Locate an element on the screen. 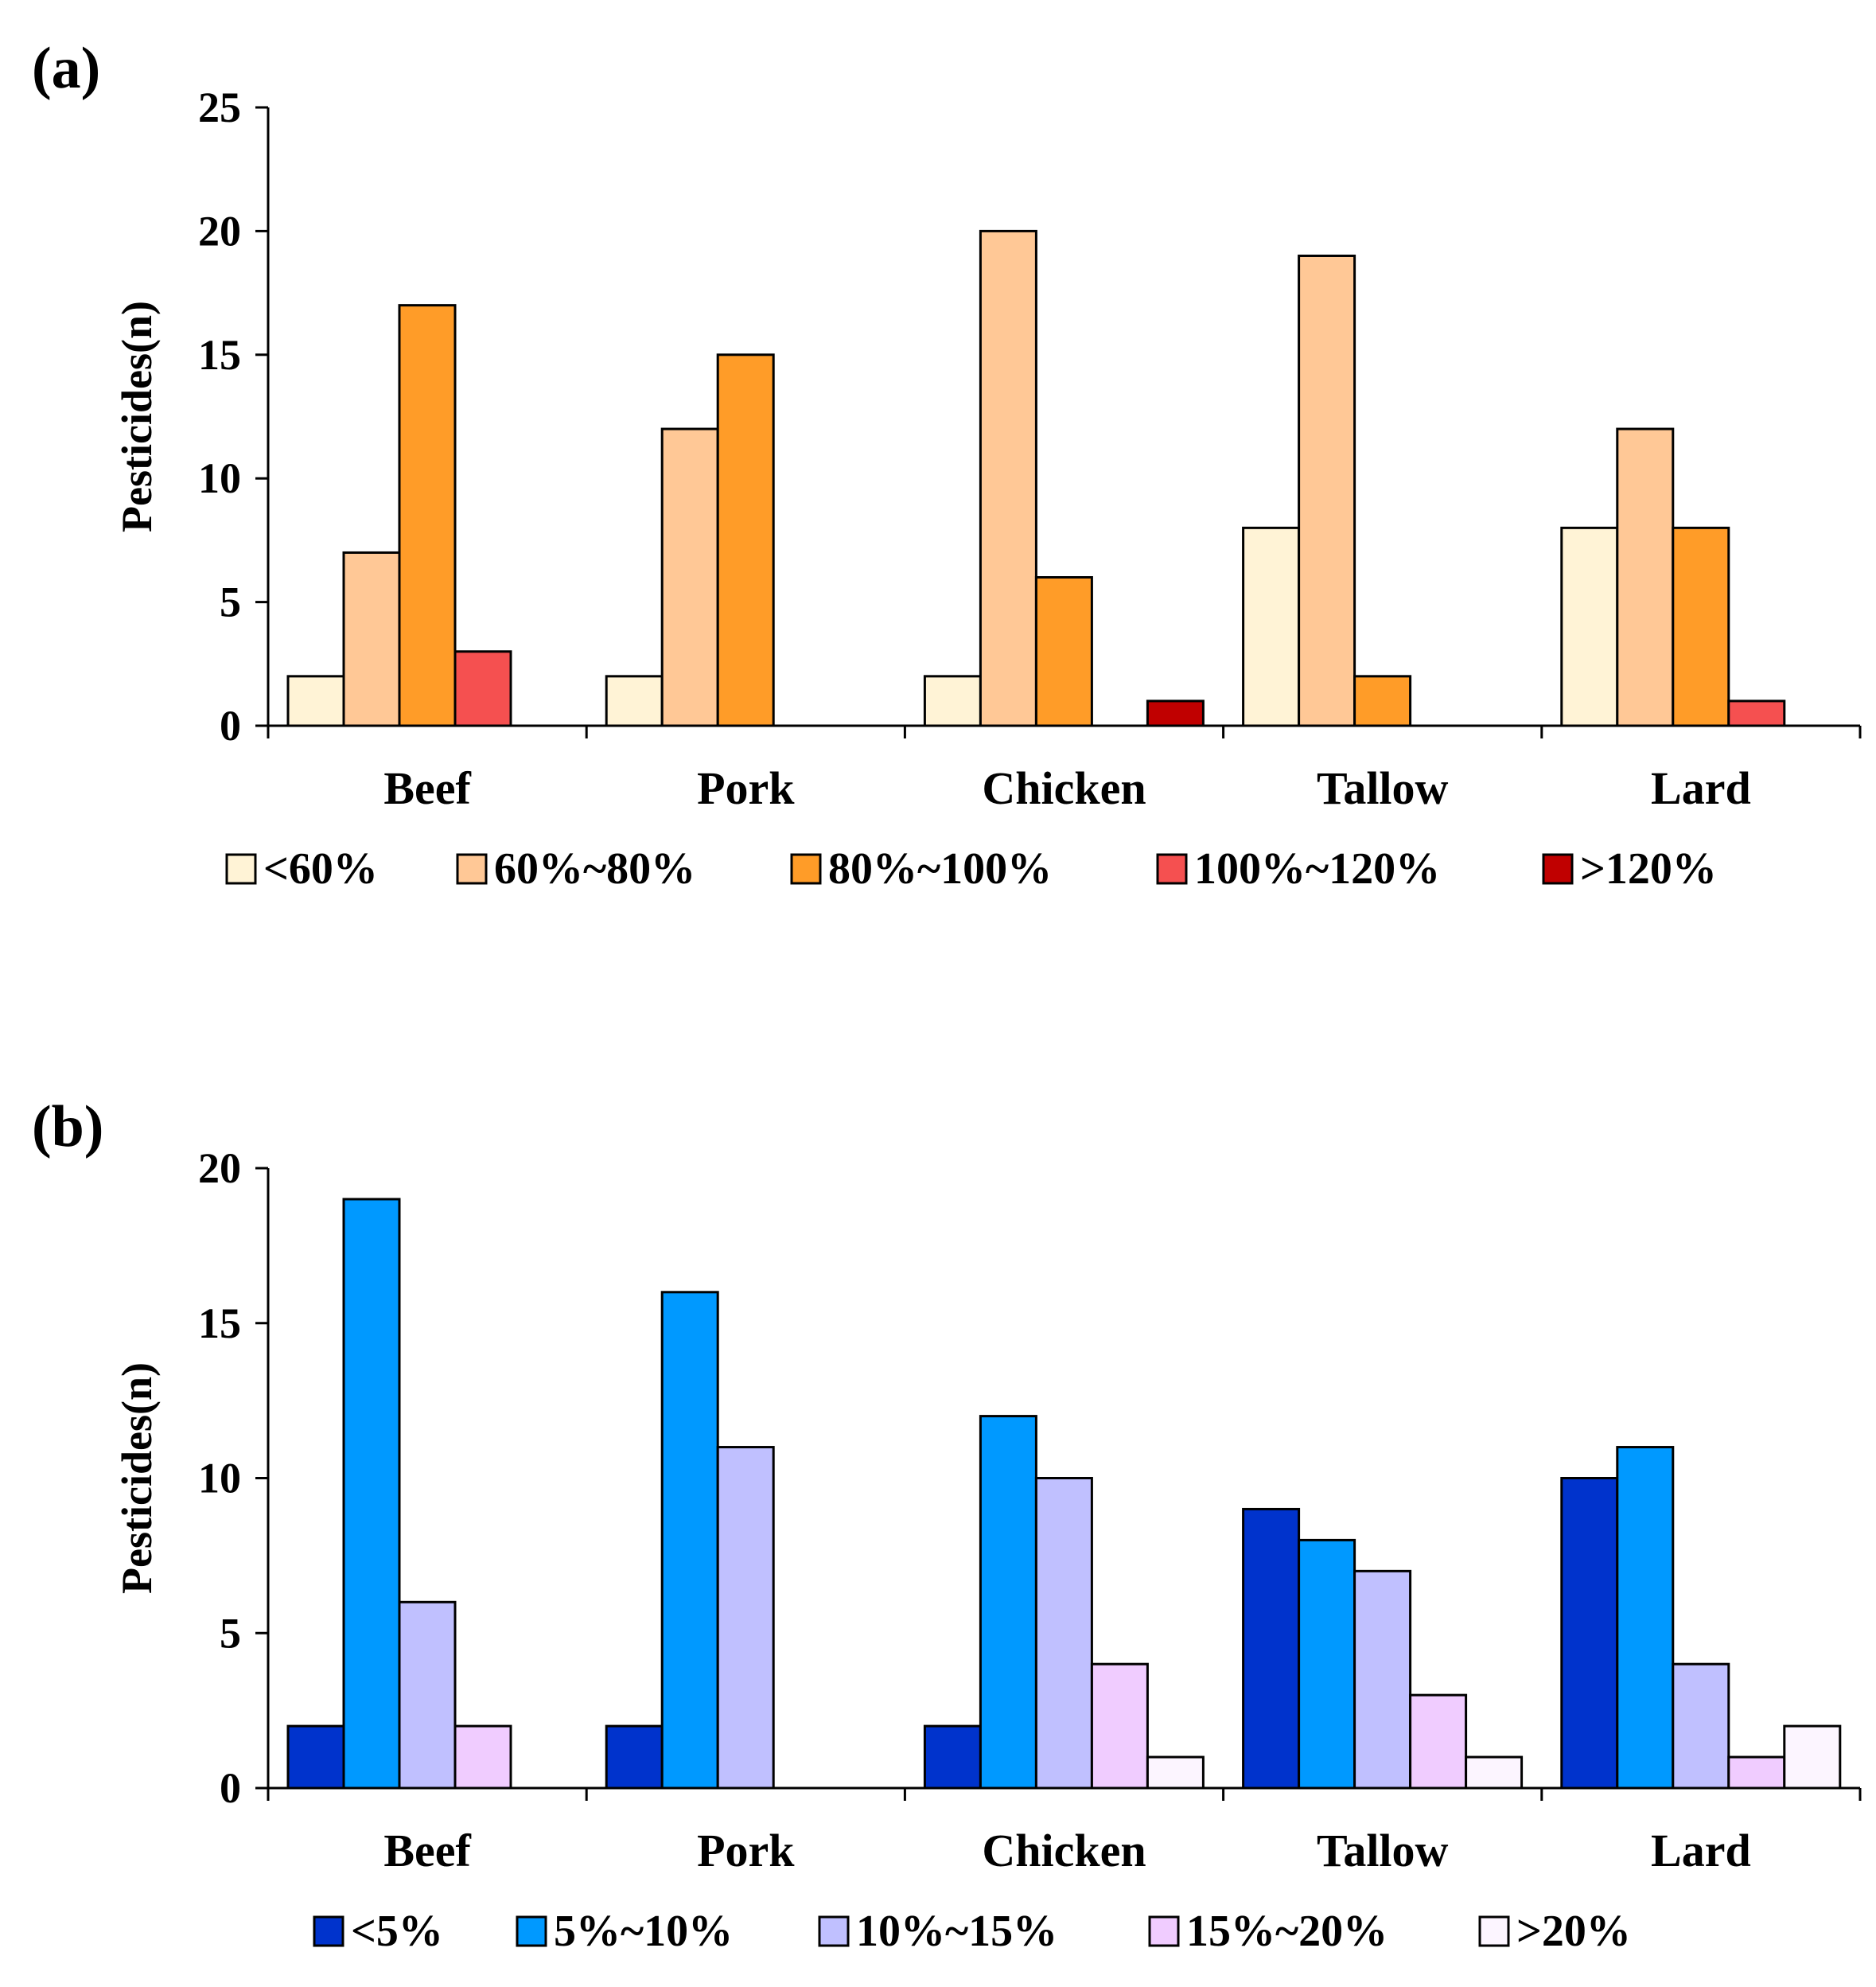  legend: <60% 60%~80% 80%~100% 100%~120% >120% is located at coordinates (971, 869).